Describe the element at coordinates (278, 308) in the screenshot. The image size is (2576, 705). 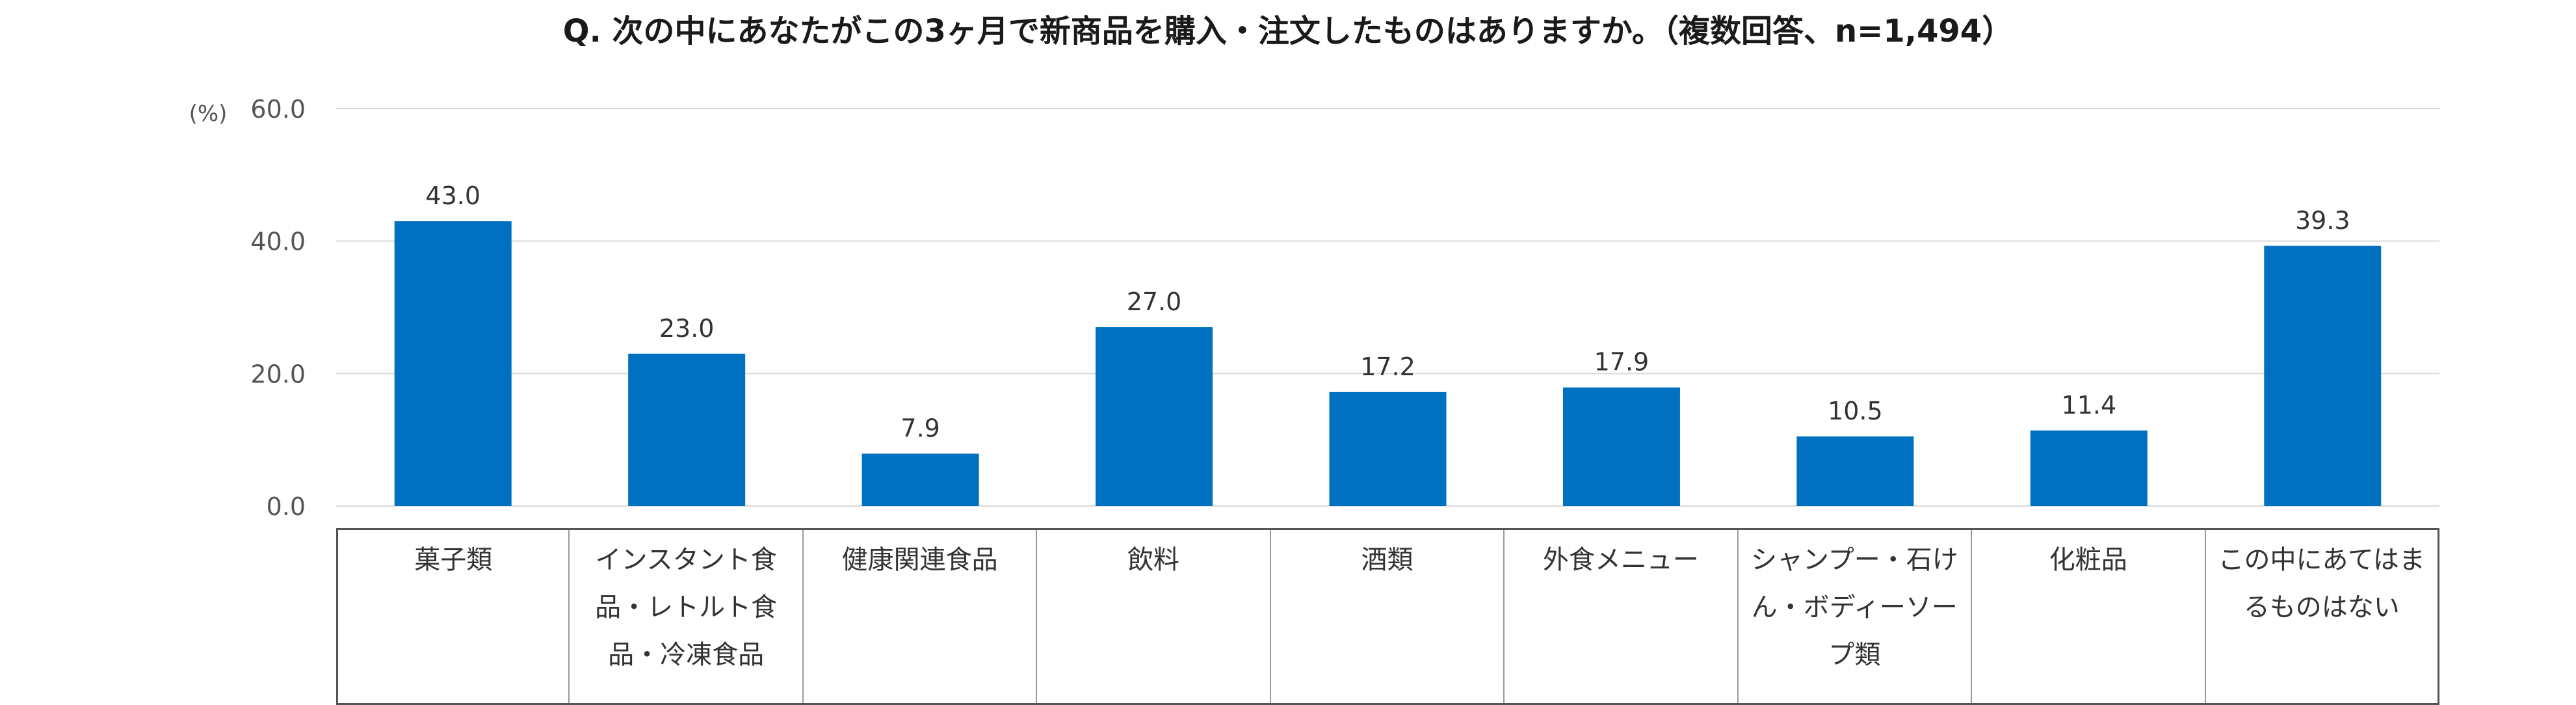
I see `y-tick-labels: 0.0 20.0 40.0 60.0` at that location.